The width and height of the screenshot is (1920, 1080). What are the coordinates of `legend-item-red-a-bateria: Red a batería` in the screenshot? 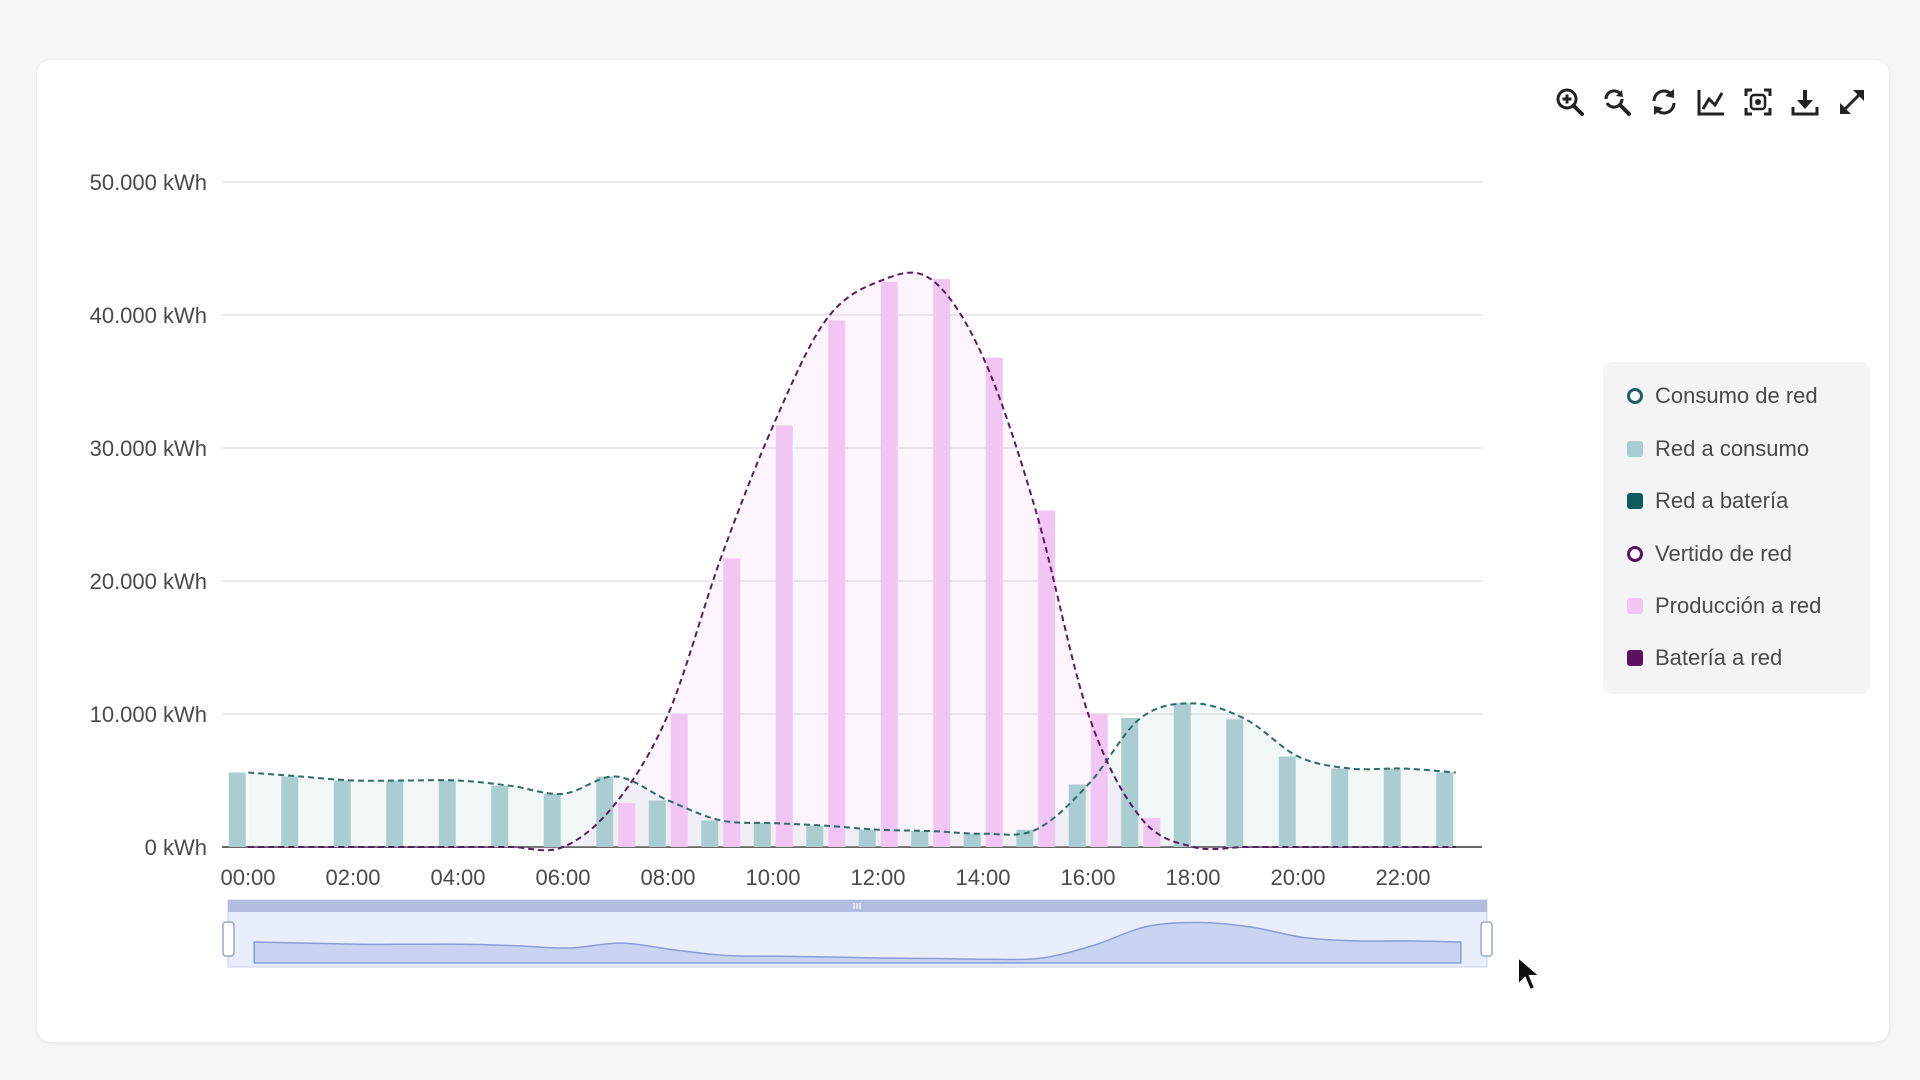 It's located at (1707, 501).